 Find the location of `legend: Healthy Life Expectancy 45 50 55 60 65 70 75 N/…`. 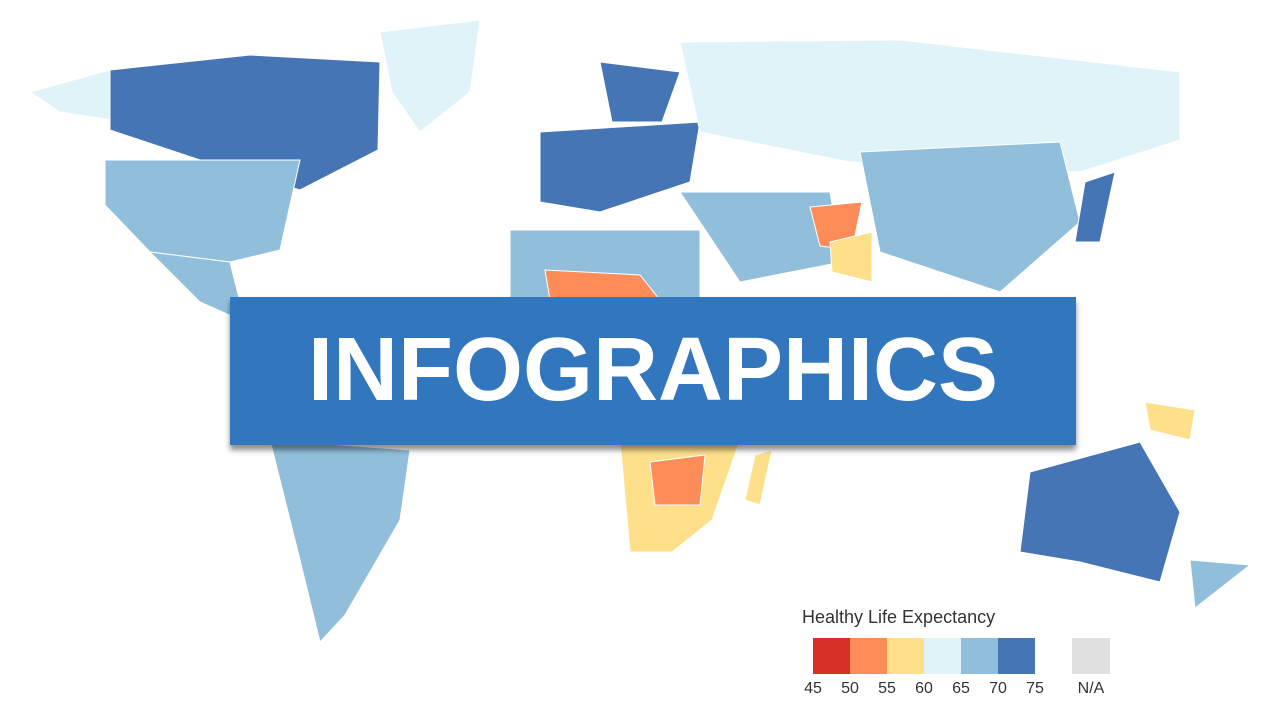

legend: Healthy Life Expectancy 45 50 55 60 65 70 75 N/… is located at coordinates (956, 652).